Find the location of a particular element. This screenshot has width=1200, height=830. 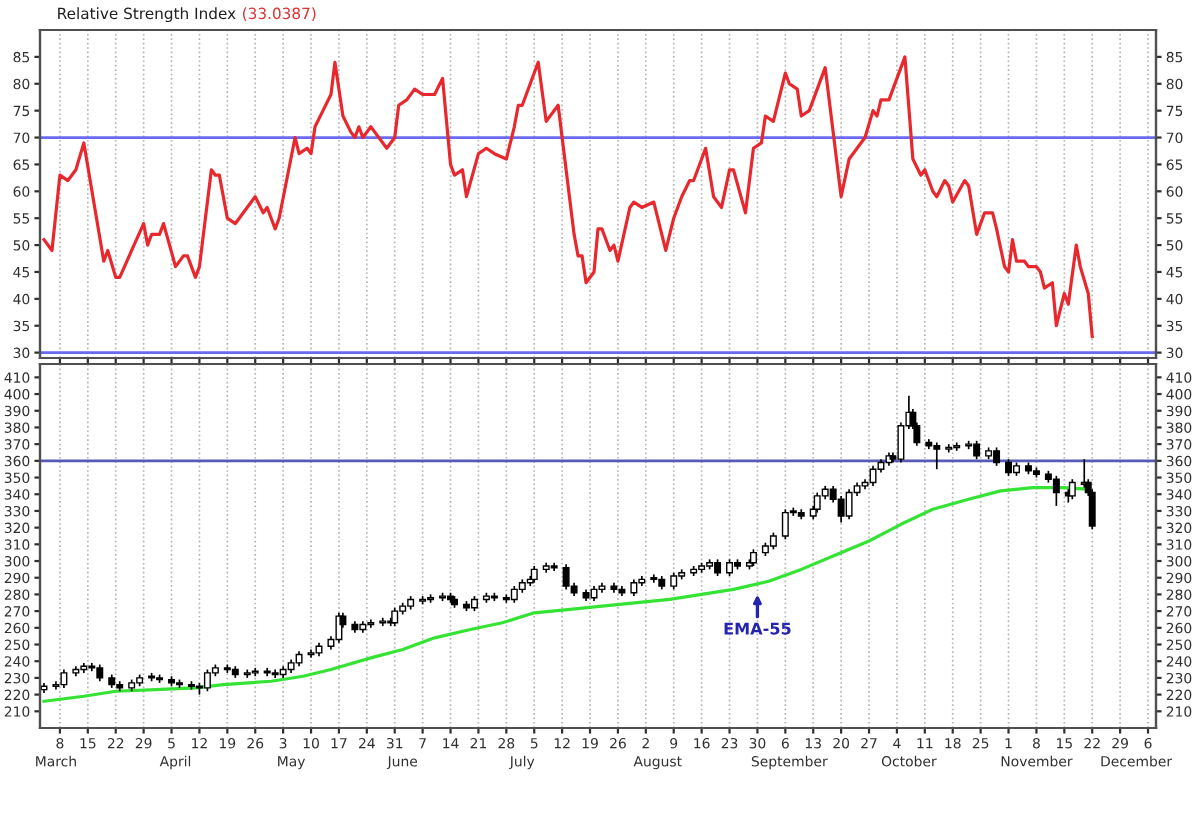

annotation: EMA-55 is located at coordinates (757, 628).